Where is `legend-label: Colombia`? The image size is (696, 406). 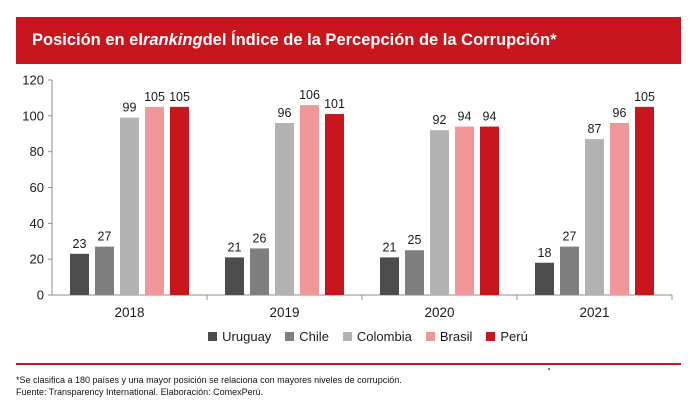 legend-label: Colombia is located at coordinates (384, 336).